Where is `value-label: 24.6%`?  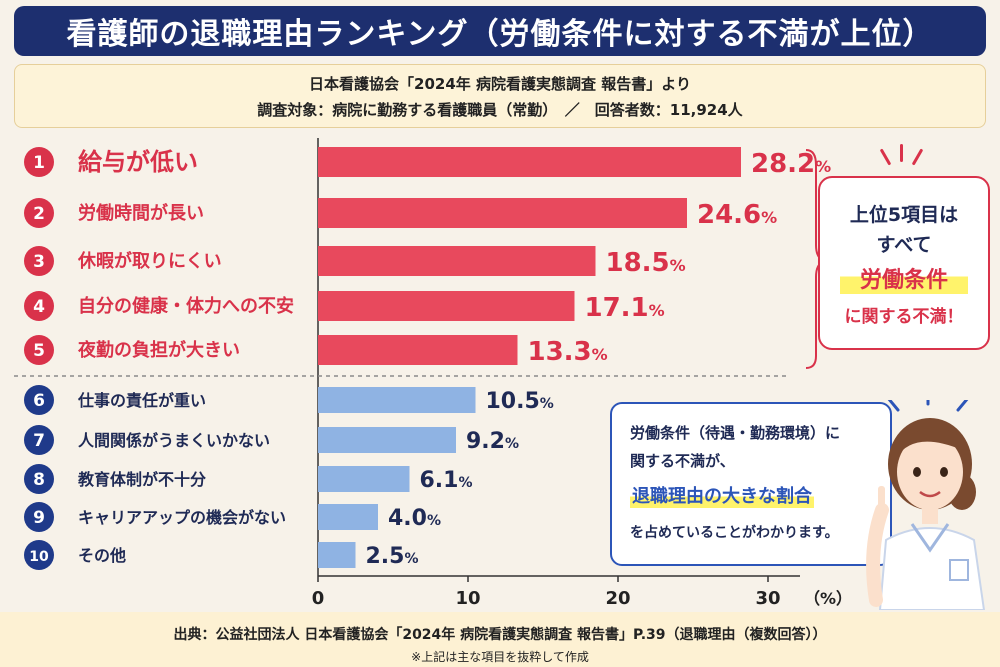 value-label: 24.6% is located at coordinates (737, 215).